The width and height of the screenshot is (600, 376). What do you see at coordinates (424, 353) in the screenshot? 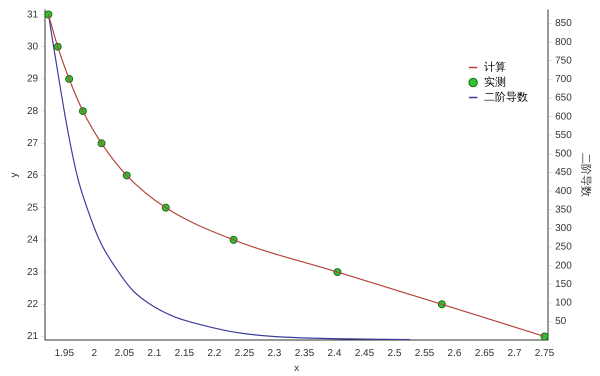
I see `x-tick-label: 2.55` at bounding box center [424, 353].